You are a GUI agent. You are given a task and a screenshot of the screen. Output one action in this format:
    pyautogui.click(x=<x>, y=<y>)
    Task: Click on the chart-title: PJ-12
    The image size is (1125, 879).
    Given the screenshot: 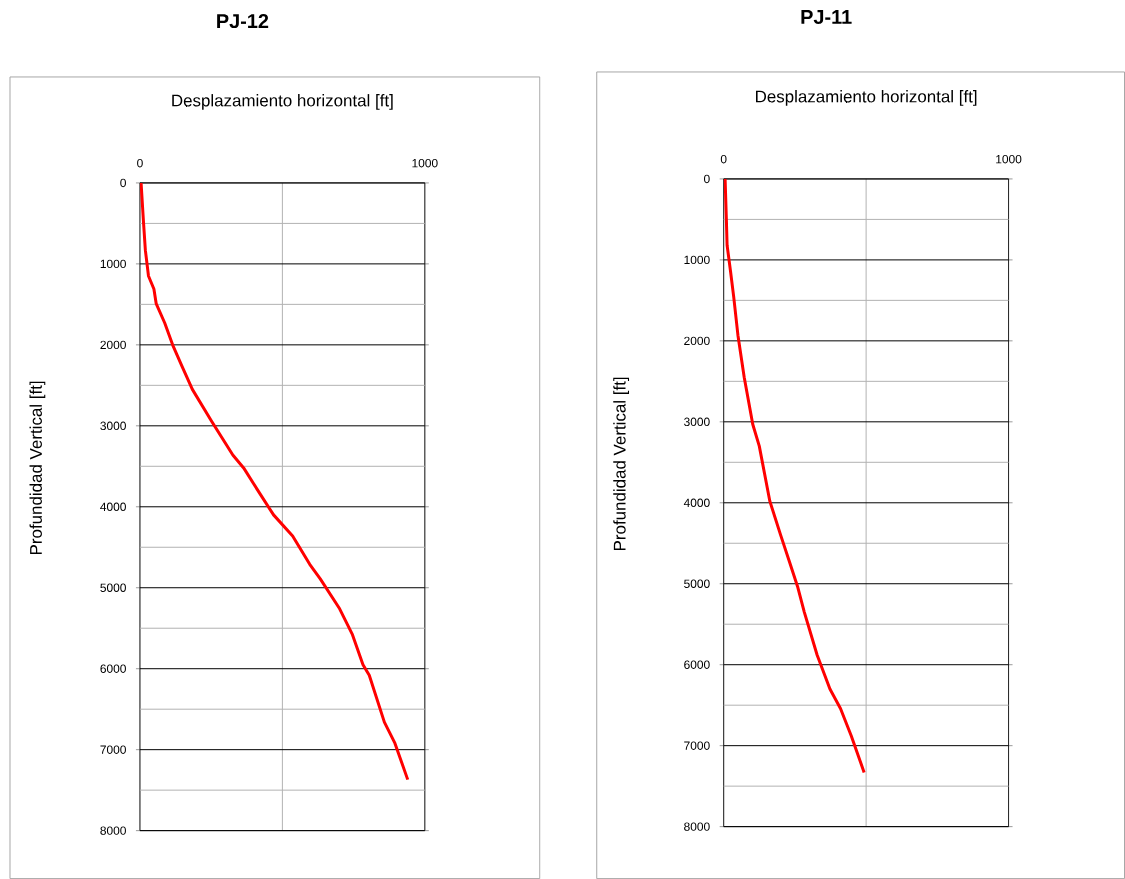 What is the action you would take?
    pyautogui.click(x=243, y=21)
    